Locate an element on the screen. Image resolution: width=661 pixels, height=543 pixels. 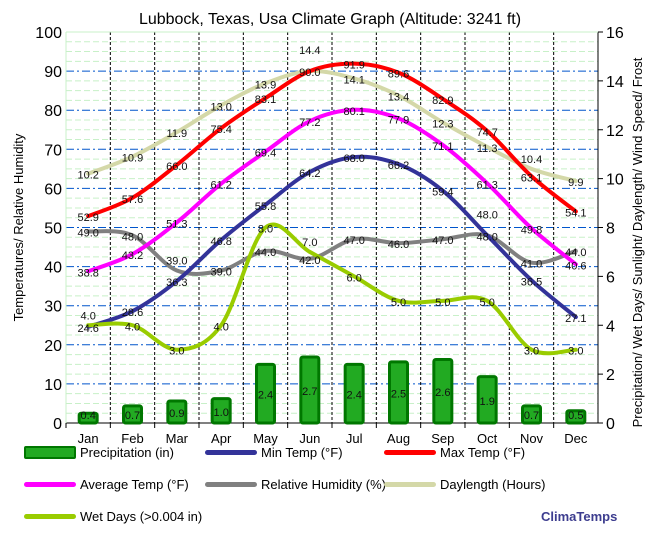
y-tick-left: 60 is located at coordinates (53, 189).